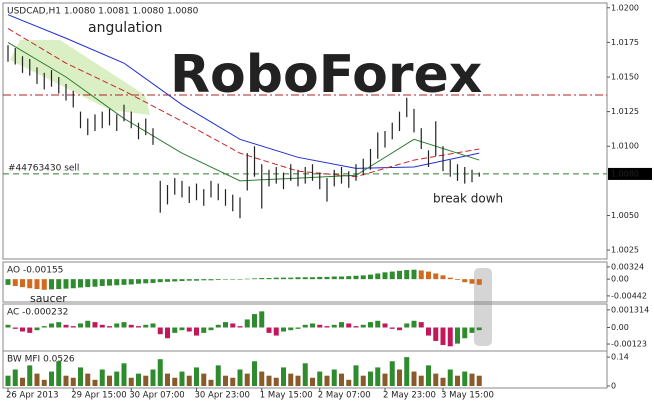 Image resolution: width=654 pixels, height=403 pixels. I want to click on x-tick-label: 1 May 15:00, so click(286, 396).